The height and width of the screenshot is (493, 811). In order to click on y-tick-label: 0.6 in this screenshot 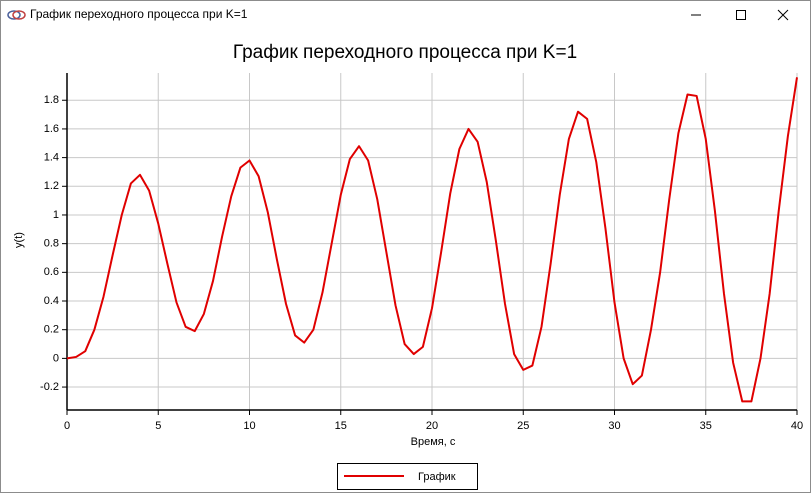, I will do `click(51, 272)`.